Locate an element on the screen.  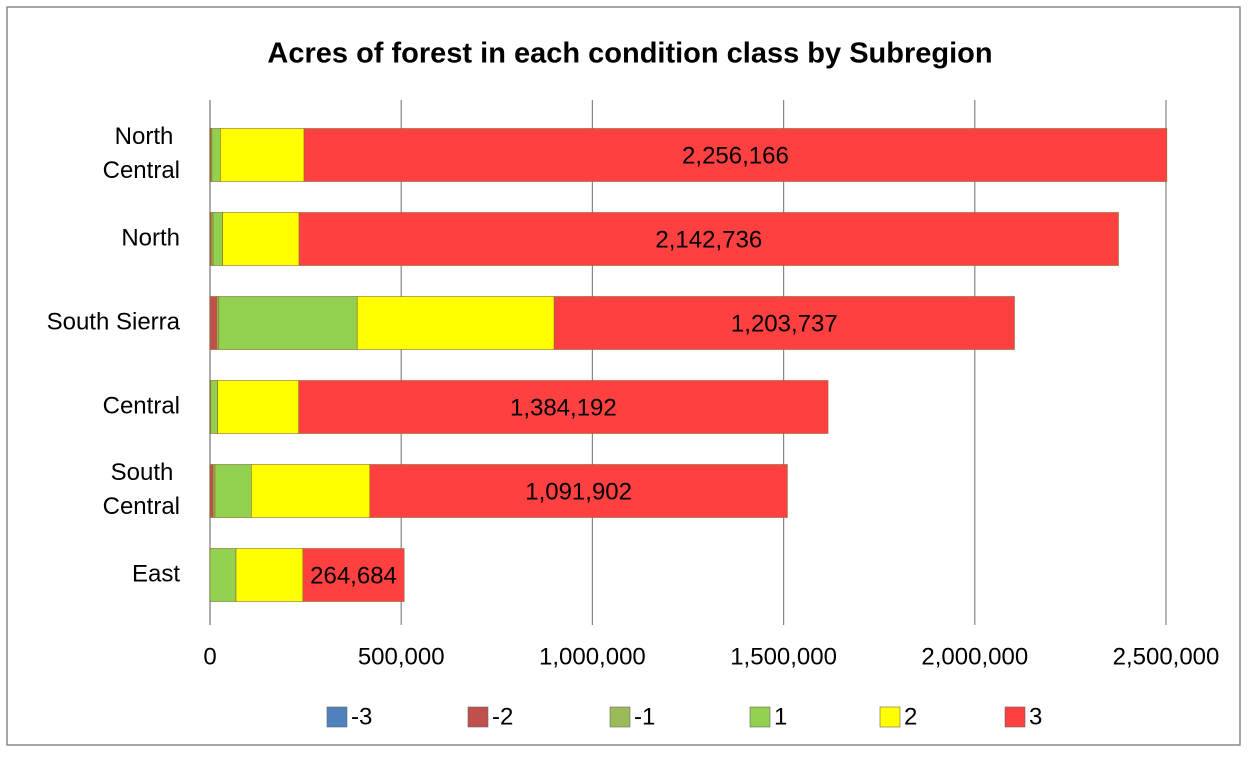
y-tick-label: South Sierra is located at coordinates (114, 321).